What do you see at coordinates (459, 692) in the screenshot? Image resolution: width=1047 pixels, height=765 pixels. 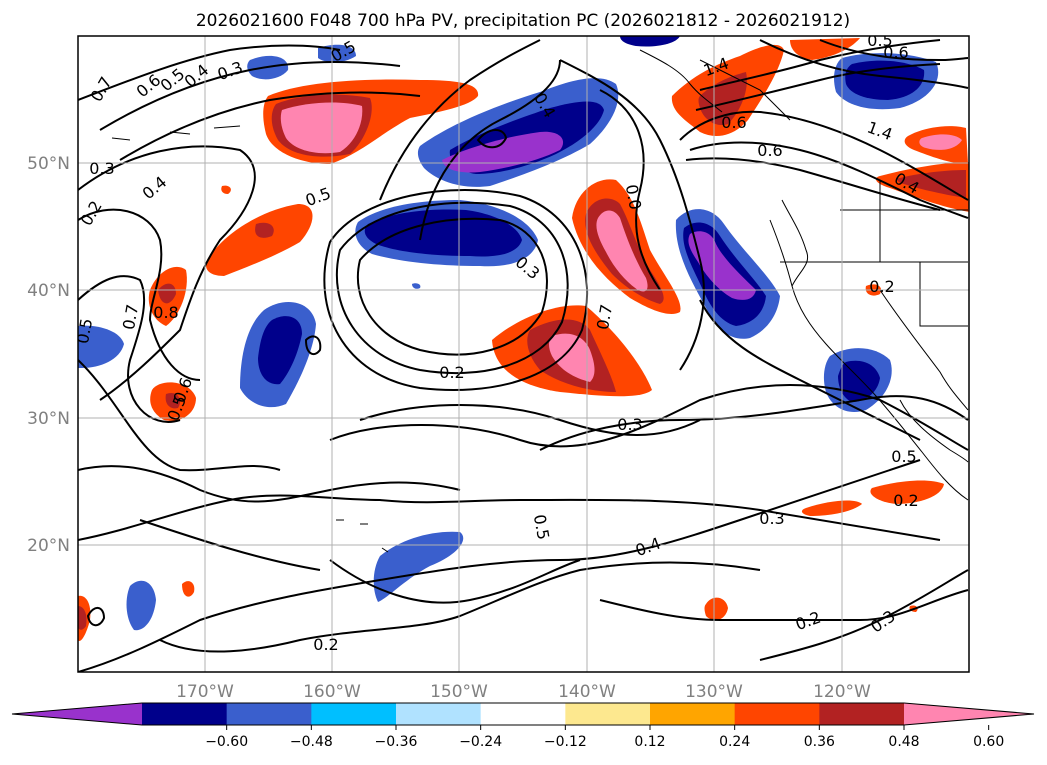 I see `lon-tick-label: 150°W` at bounding box center [459, 692].